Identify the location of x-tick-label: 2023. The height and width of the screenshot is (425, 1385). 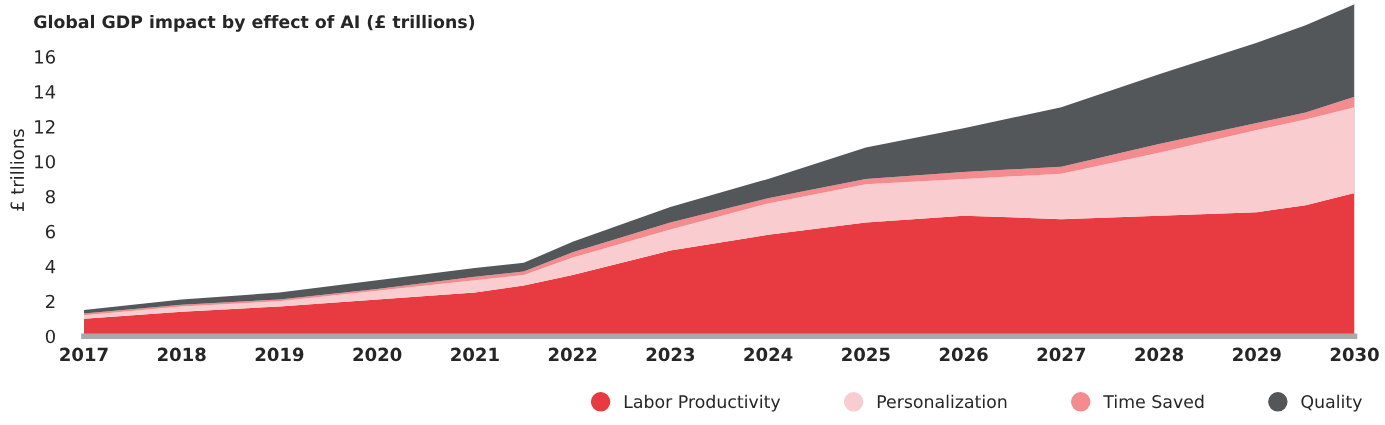
(670, 354).